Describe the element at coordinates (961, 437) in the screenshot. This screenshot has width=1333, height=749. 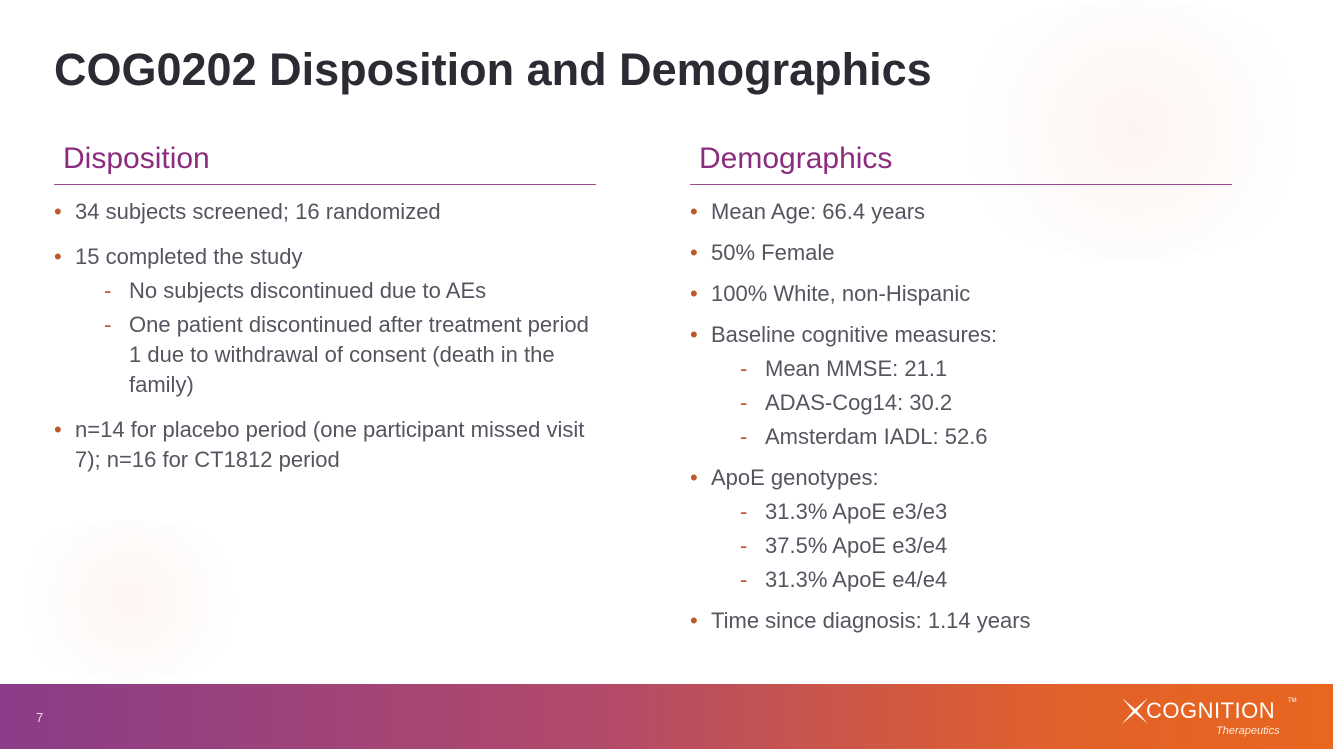
I see `sub-bullet-item: Amsterdam IADL: 52.6` at that location.